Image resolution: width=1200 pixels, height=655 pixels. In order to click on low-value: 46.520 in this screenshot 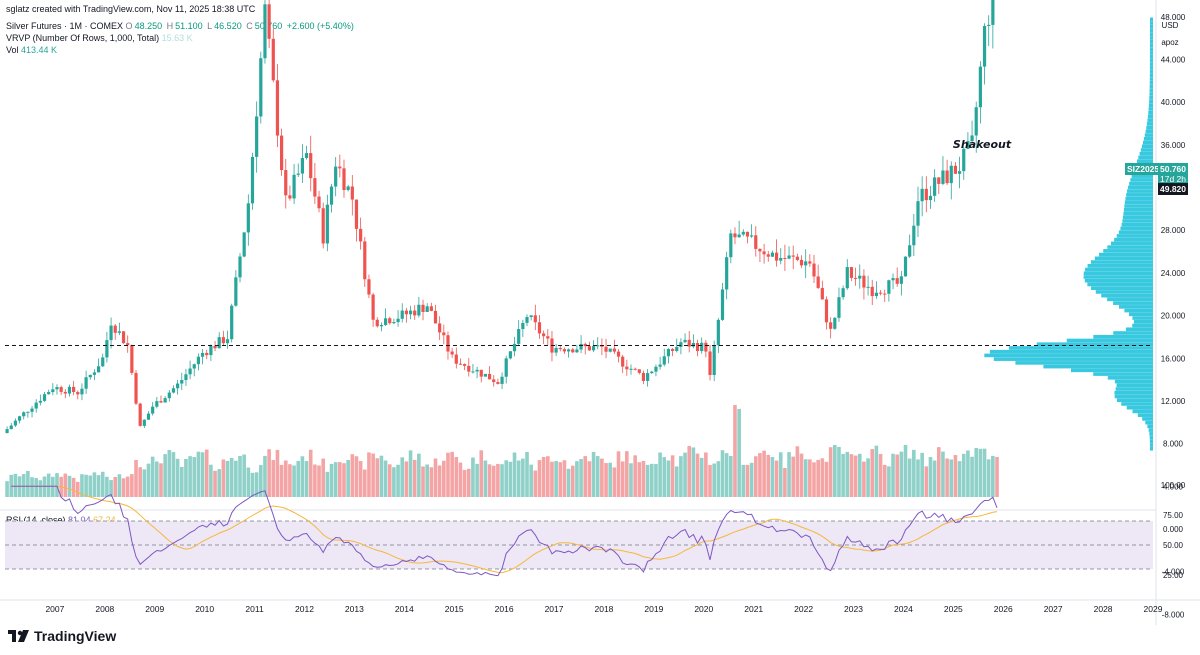, I will do `click(228, 26)`.